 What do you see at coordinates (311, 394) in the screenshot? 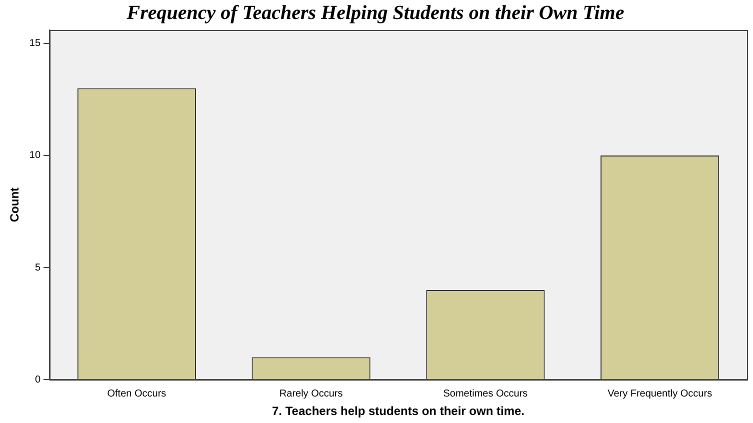
I see `x-tick-label: Rarely Occurs` at bounding box center [311, 394].